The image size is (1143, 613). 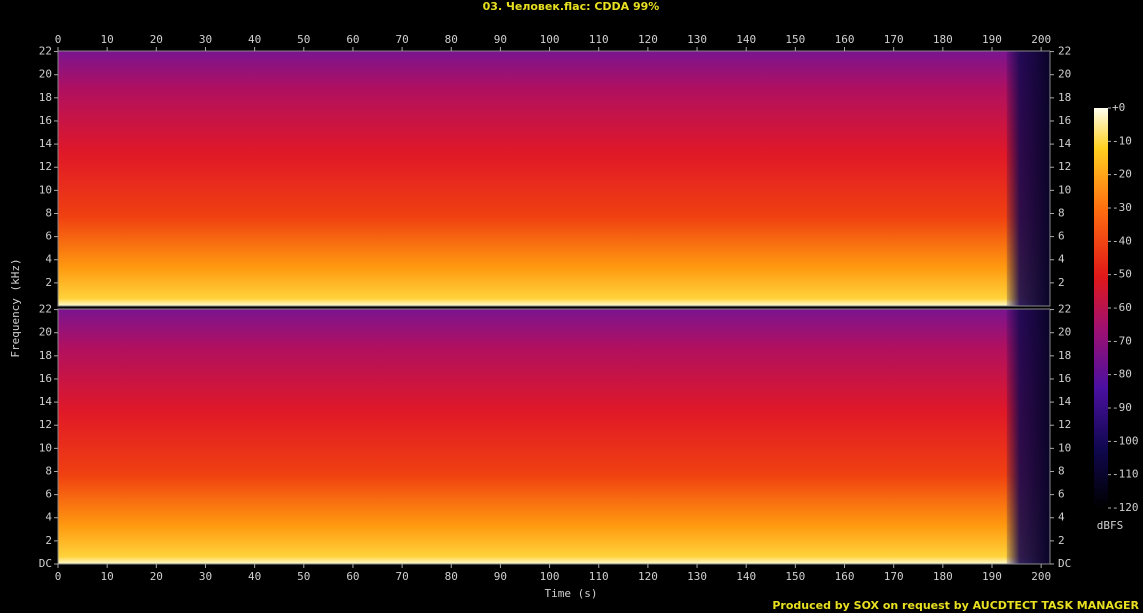 What do you see at coordinates (1122, 274) in the screenshot?
I see `colorbar-tick-label: -50` at bounding box center [1122, 274].